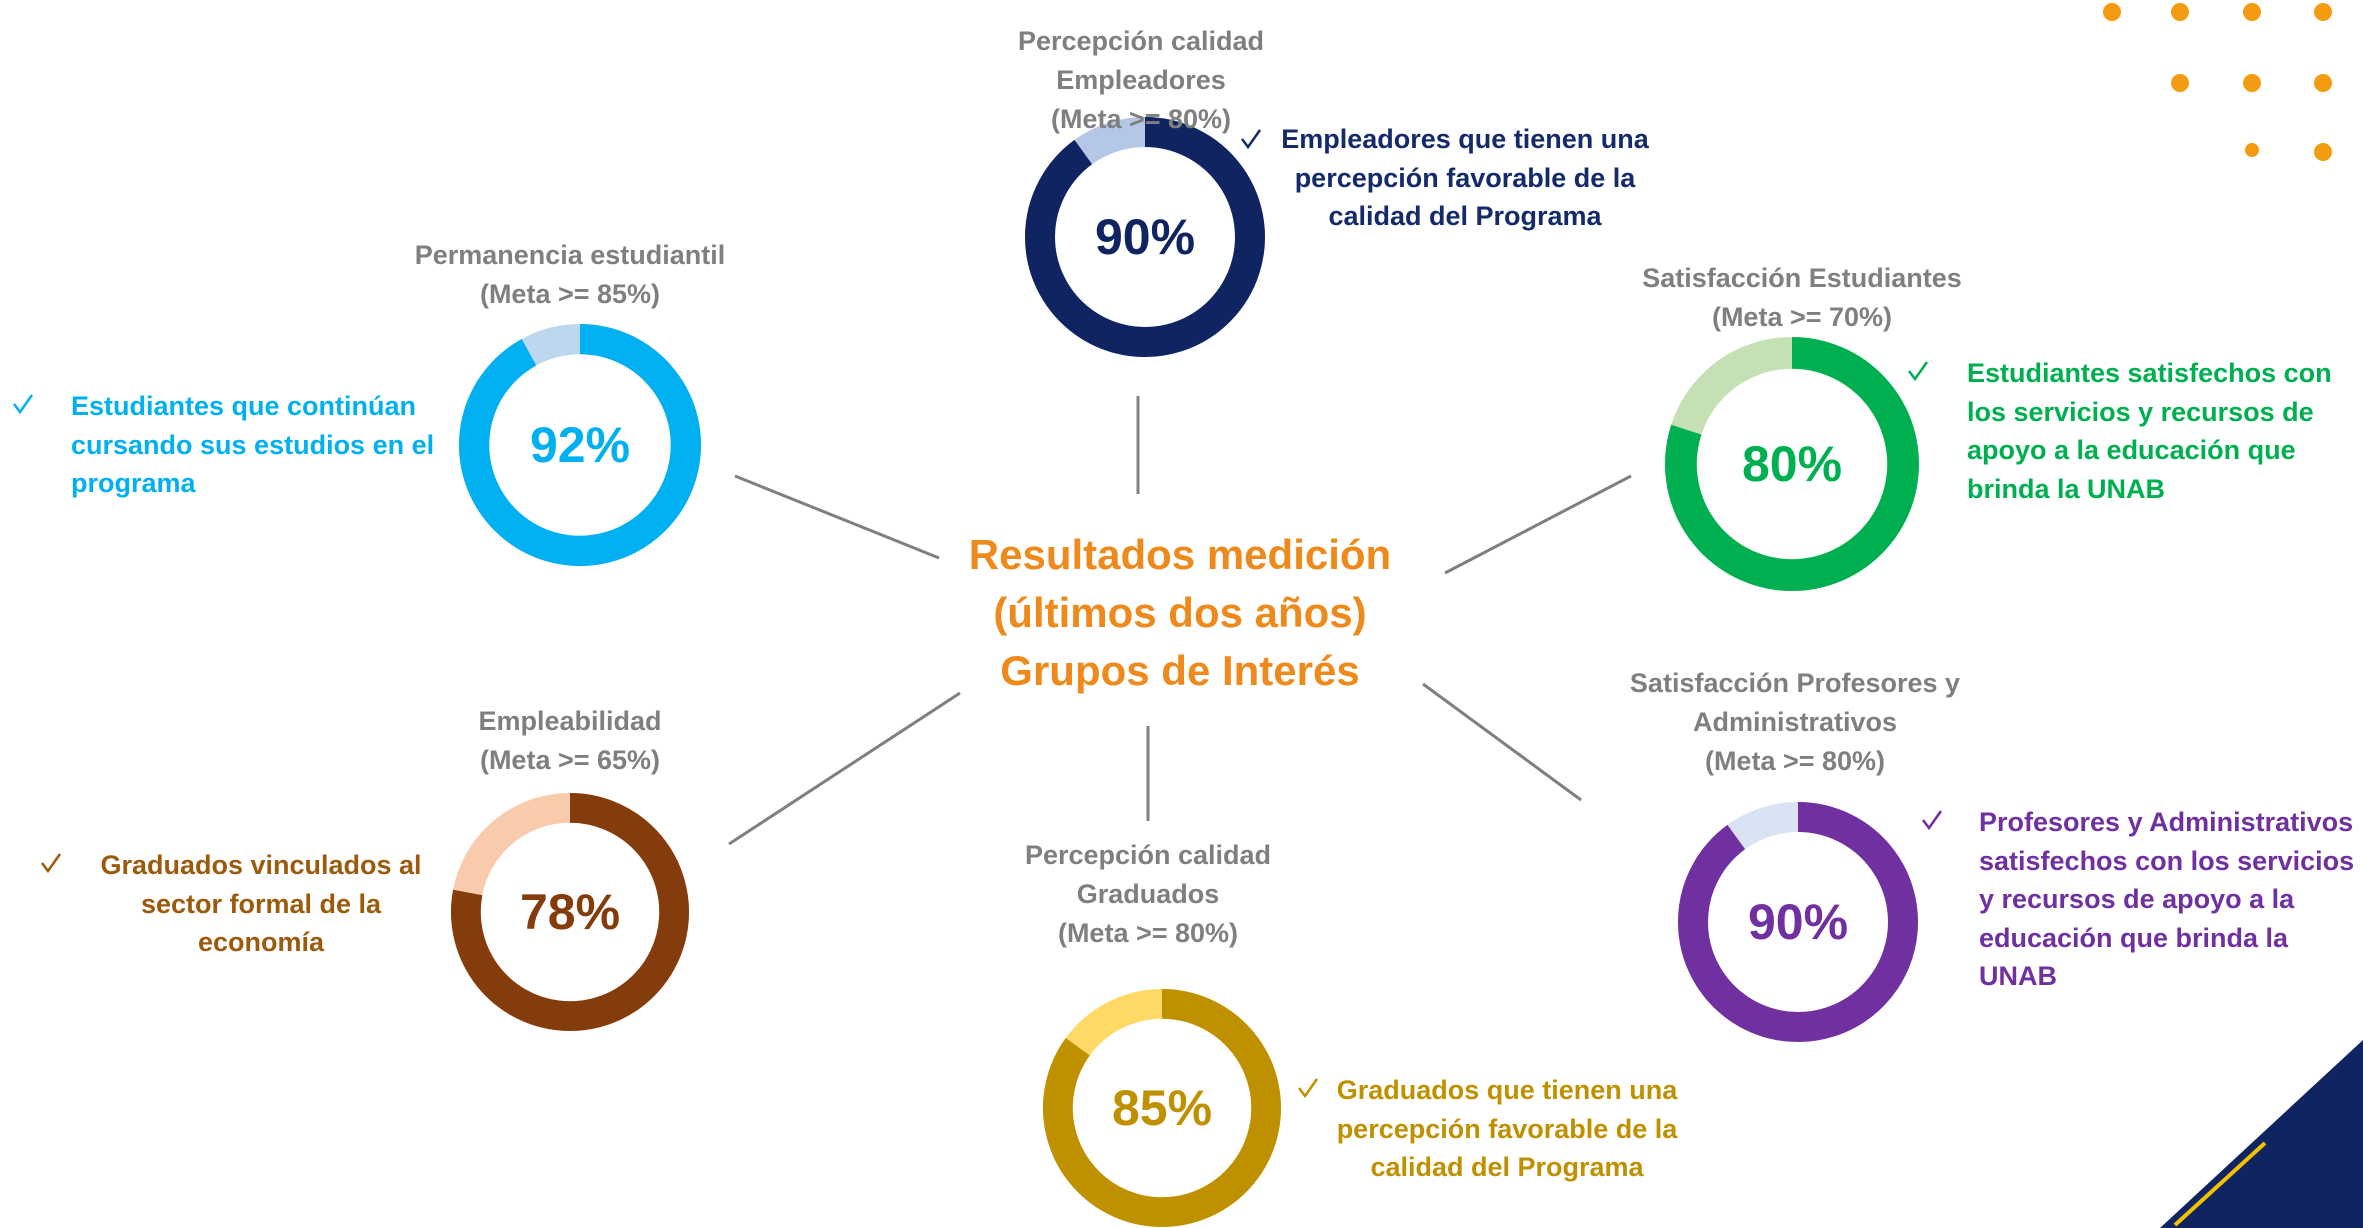 This screenshot has width=2363, height=1228. Describe the element at coordinates (570, 760) in the screenshot. I see `donut-subtitle: (Meta >= 65%)` at that location.